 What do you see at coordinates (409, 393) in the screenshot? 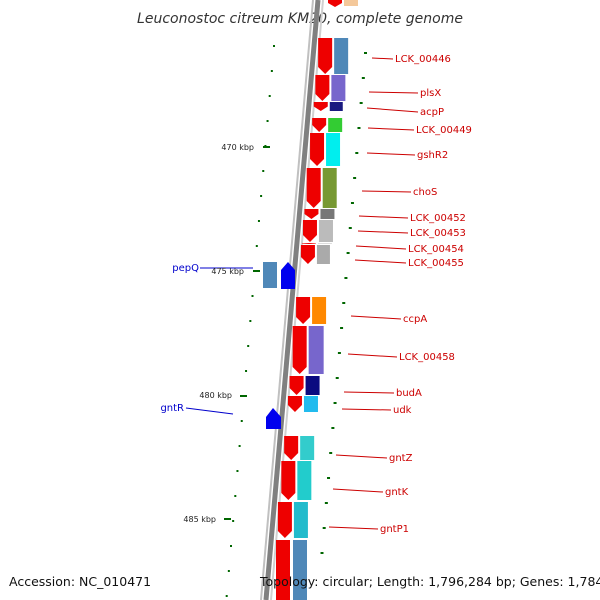
I see `gene-label: budA` at bounding box center [409, 393].